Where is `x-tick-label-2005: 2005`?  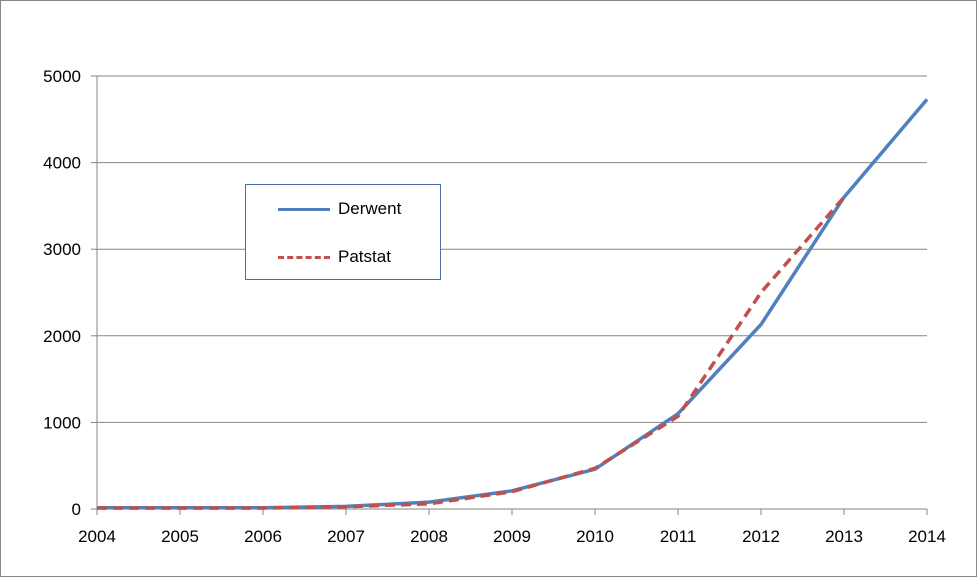
x-tick-label-2005: 2005 is located at coordinates (180, 536).